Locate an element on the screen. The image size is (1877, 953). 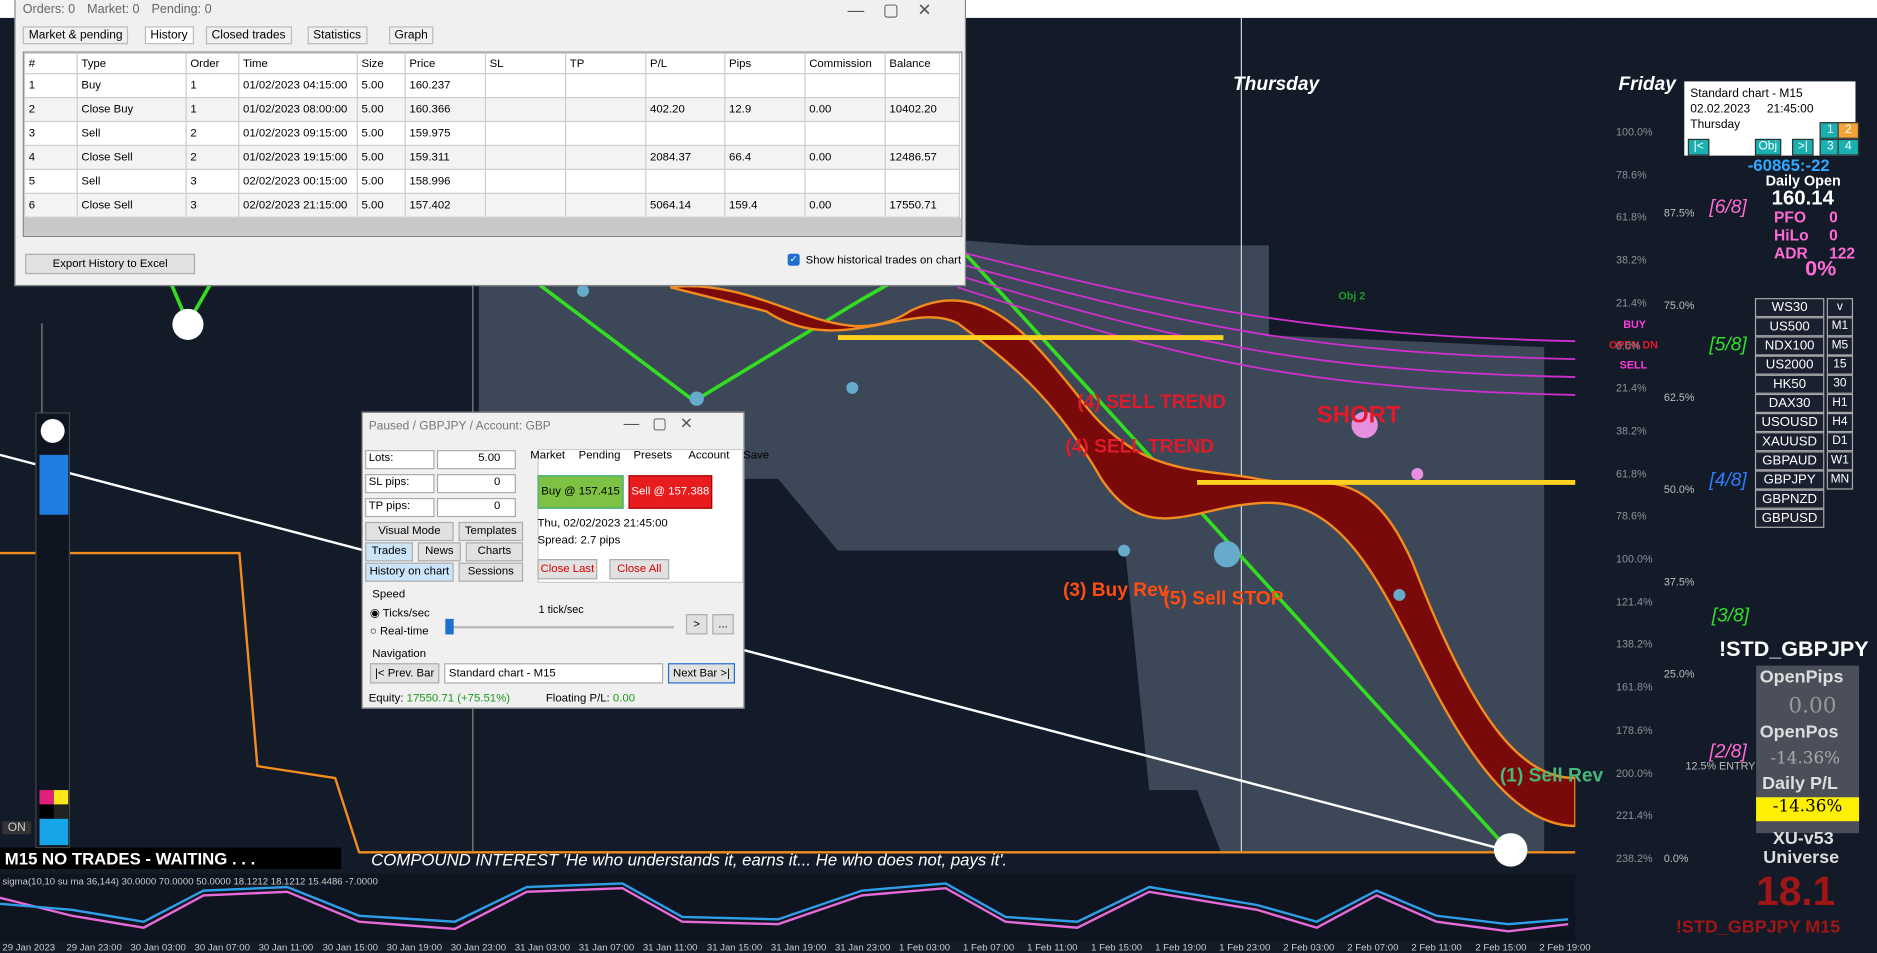
symbol-button: HK50 is located at coordinates (1789, 384).